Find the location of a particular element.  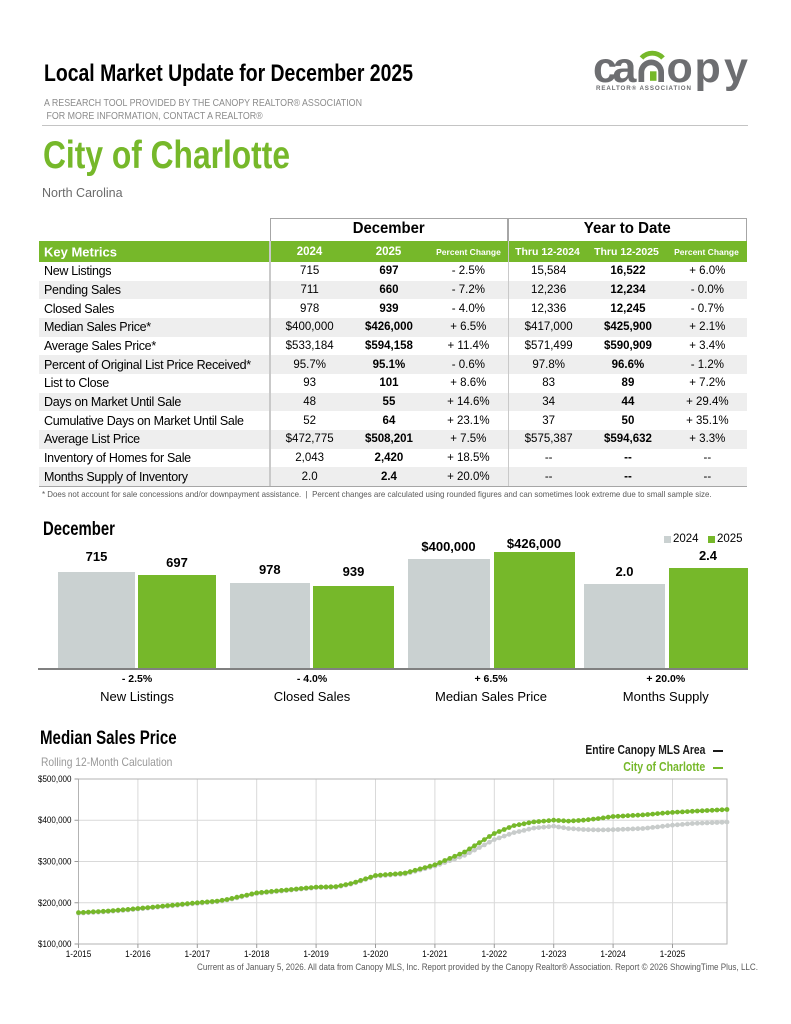

svg-text: REALTOR® ASSOCIATION is located at coordinates (644, 88).